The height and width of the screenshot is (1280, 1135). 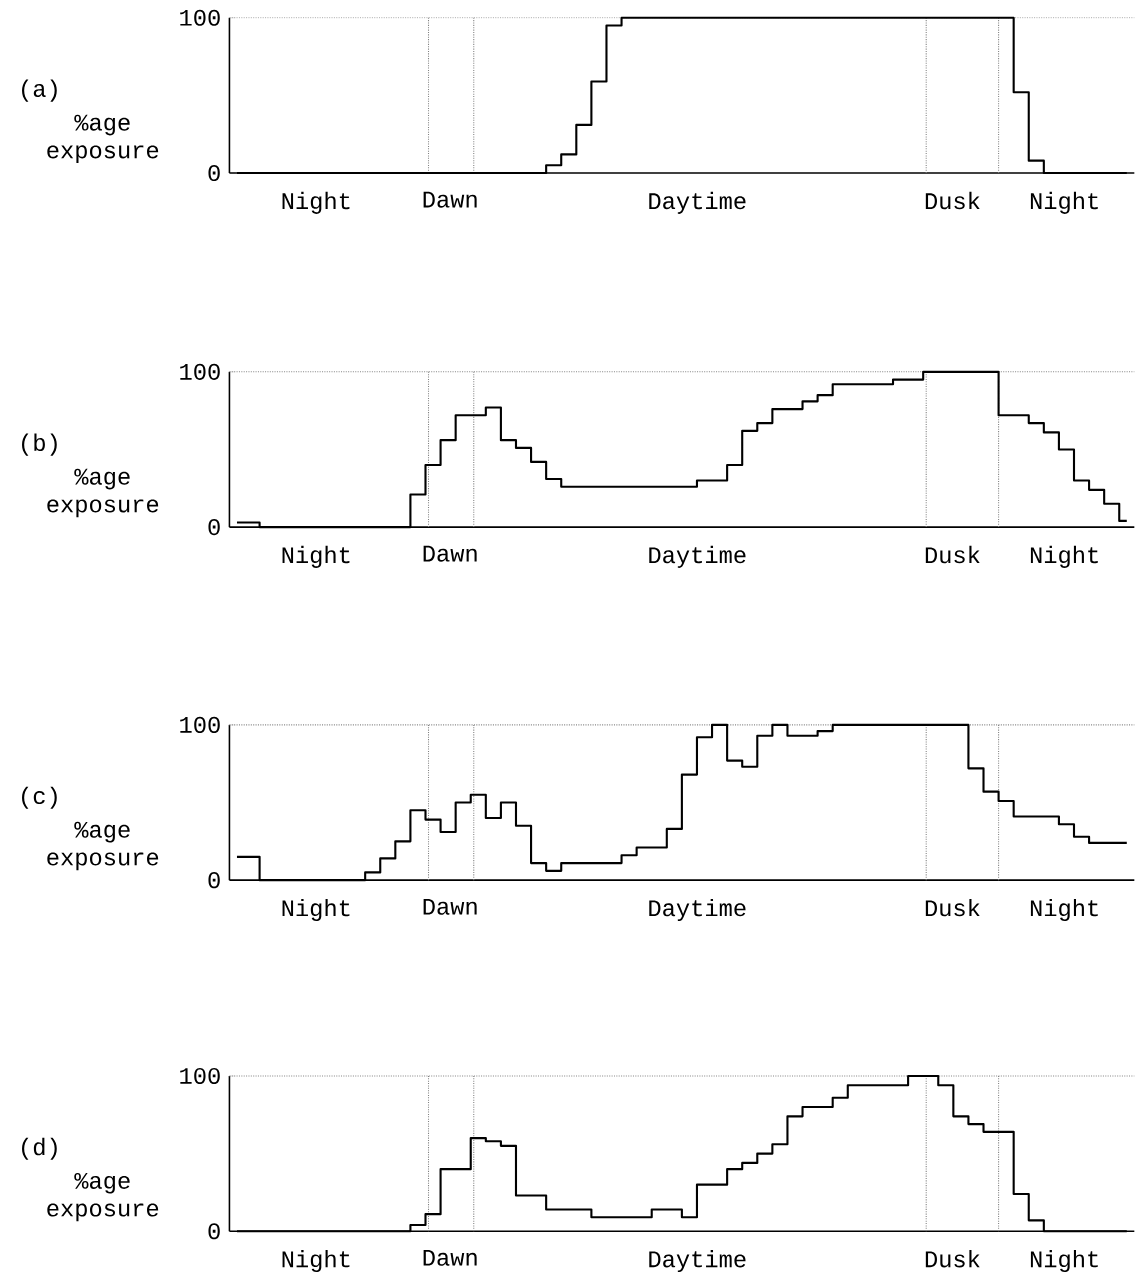 I want to click on text: (c), so click(x=39, y=797).